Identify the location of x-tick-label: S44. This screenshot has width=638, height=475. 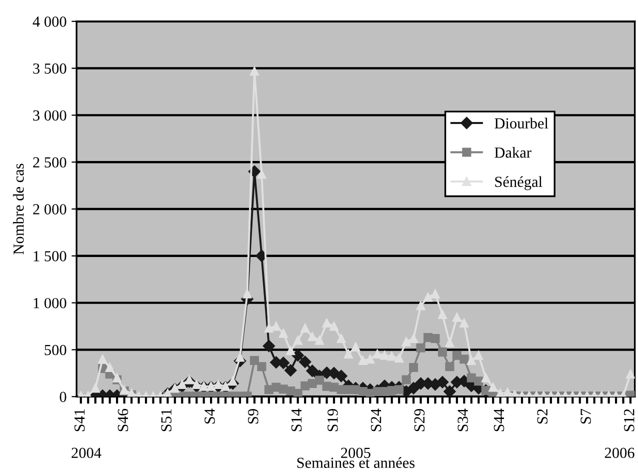
(499, 420).